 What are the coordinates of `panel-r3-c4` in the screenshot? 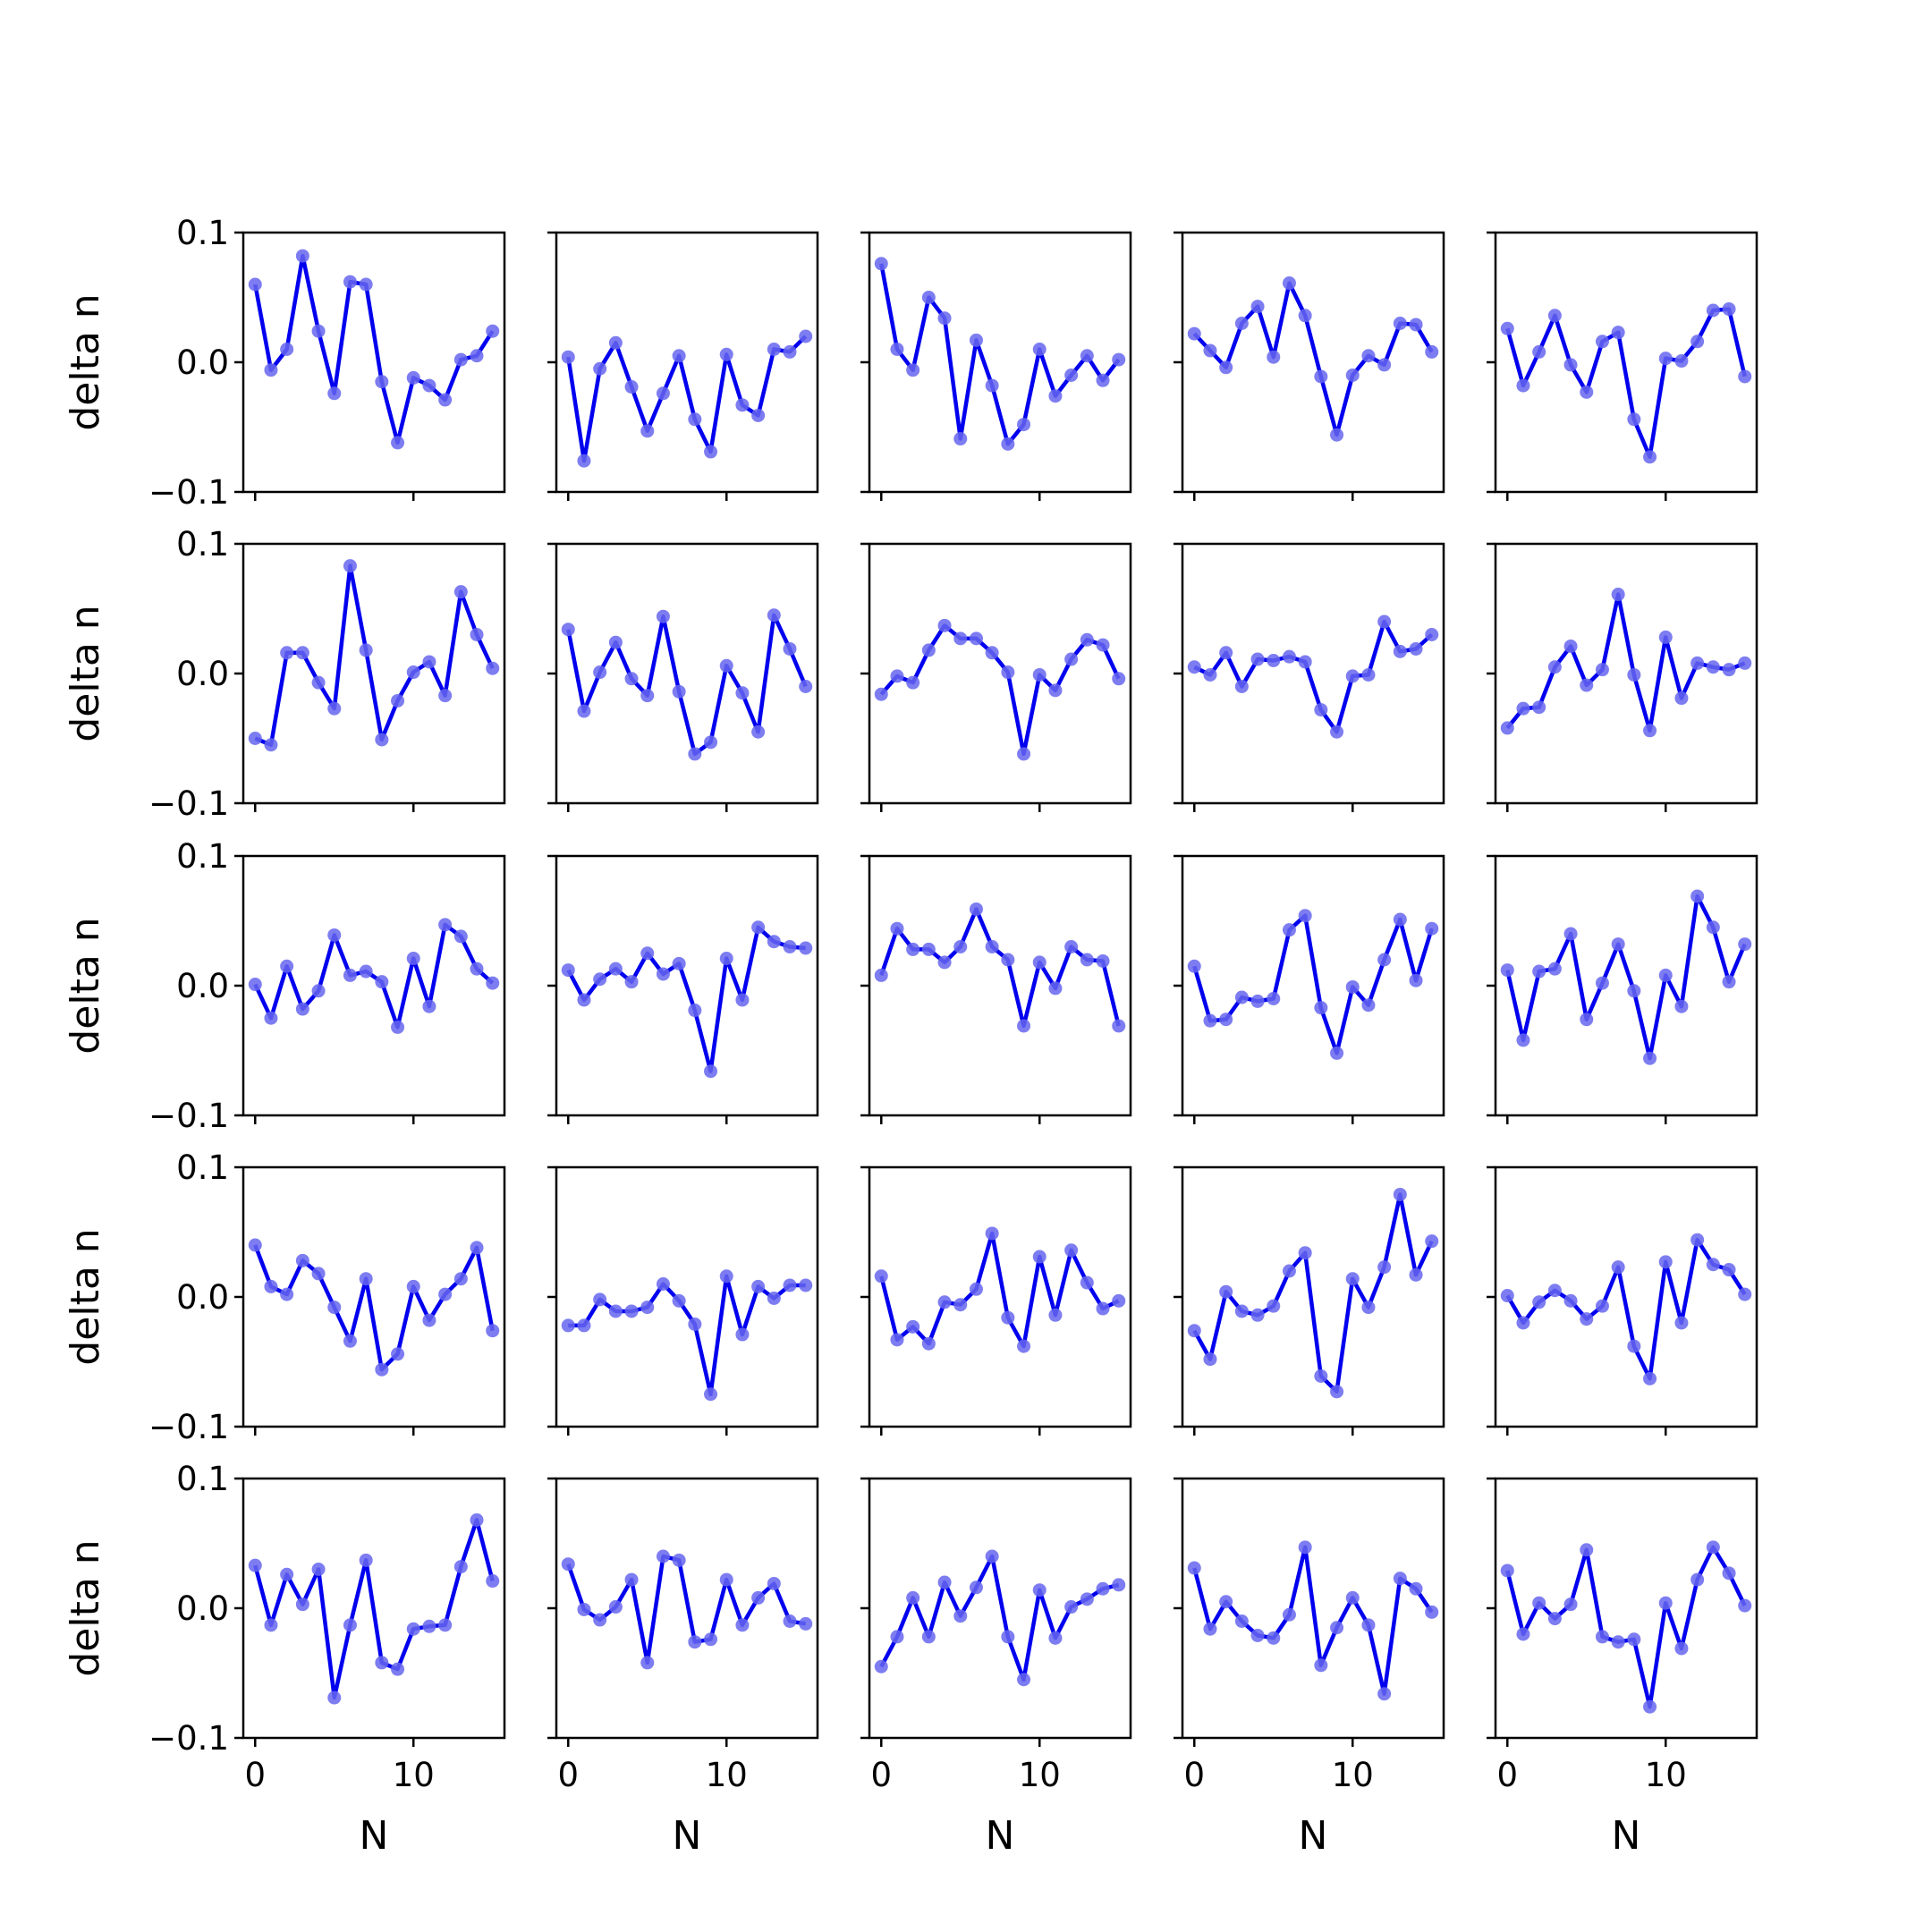 It's located at (1309, 989).